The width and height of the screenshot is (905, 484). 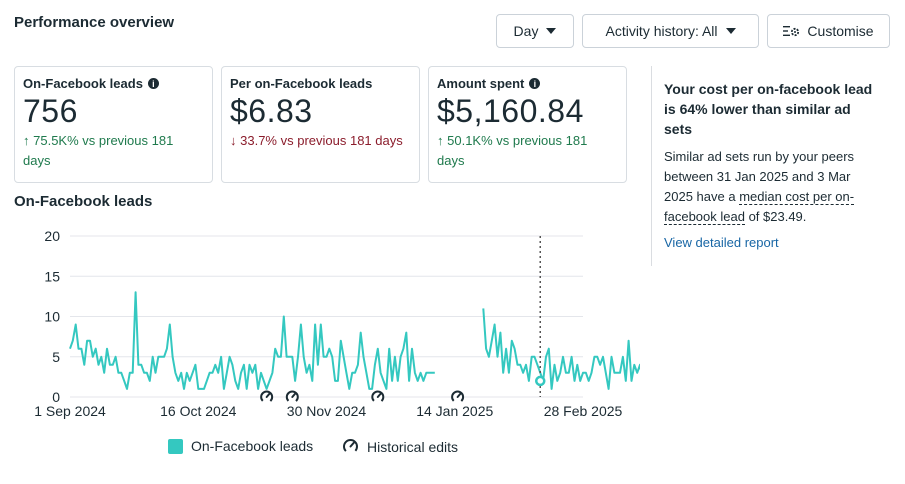 What do you see at coordinates (70, 411) in the screenshot?
I see `x-tick-label: 1 Sep 2024` at bounding box center [70, 411].